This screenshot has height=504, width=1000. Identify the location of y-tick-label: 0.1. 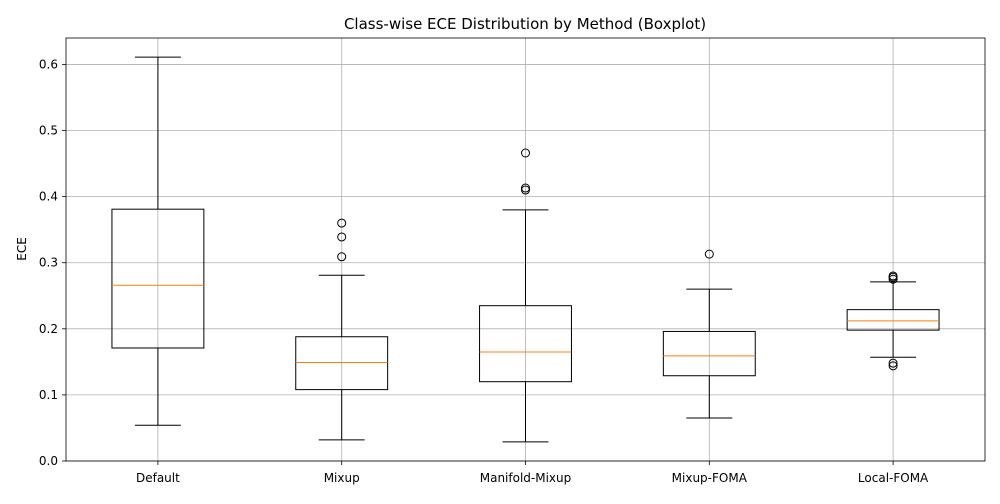
(48, 395).